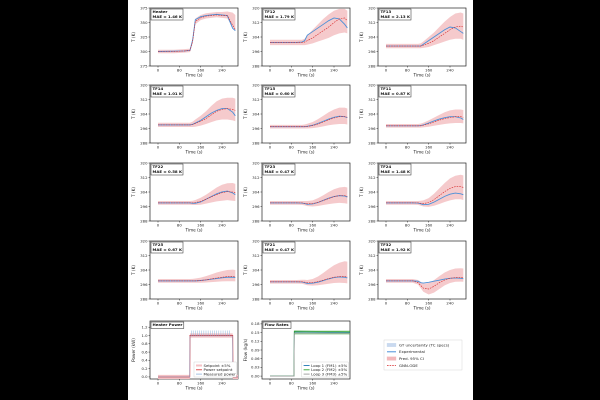  I want to click on panel-title: TF22, so click(158, 166).